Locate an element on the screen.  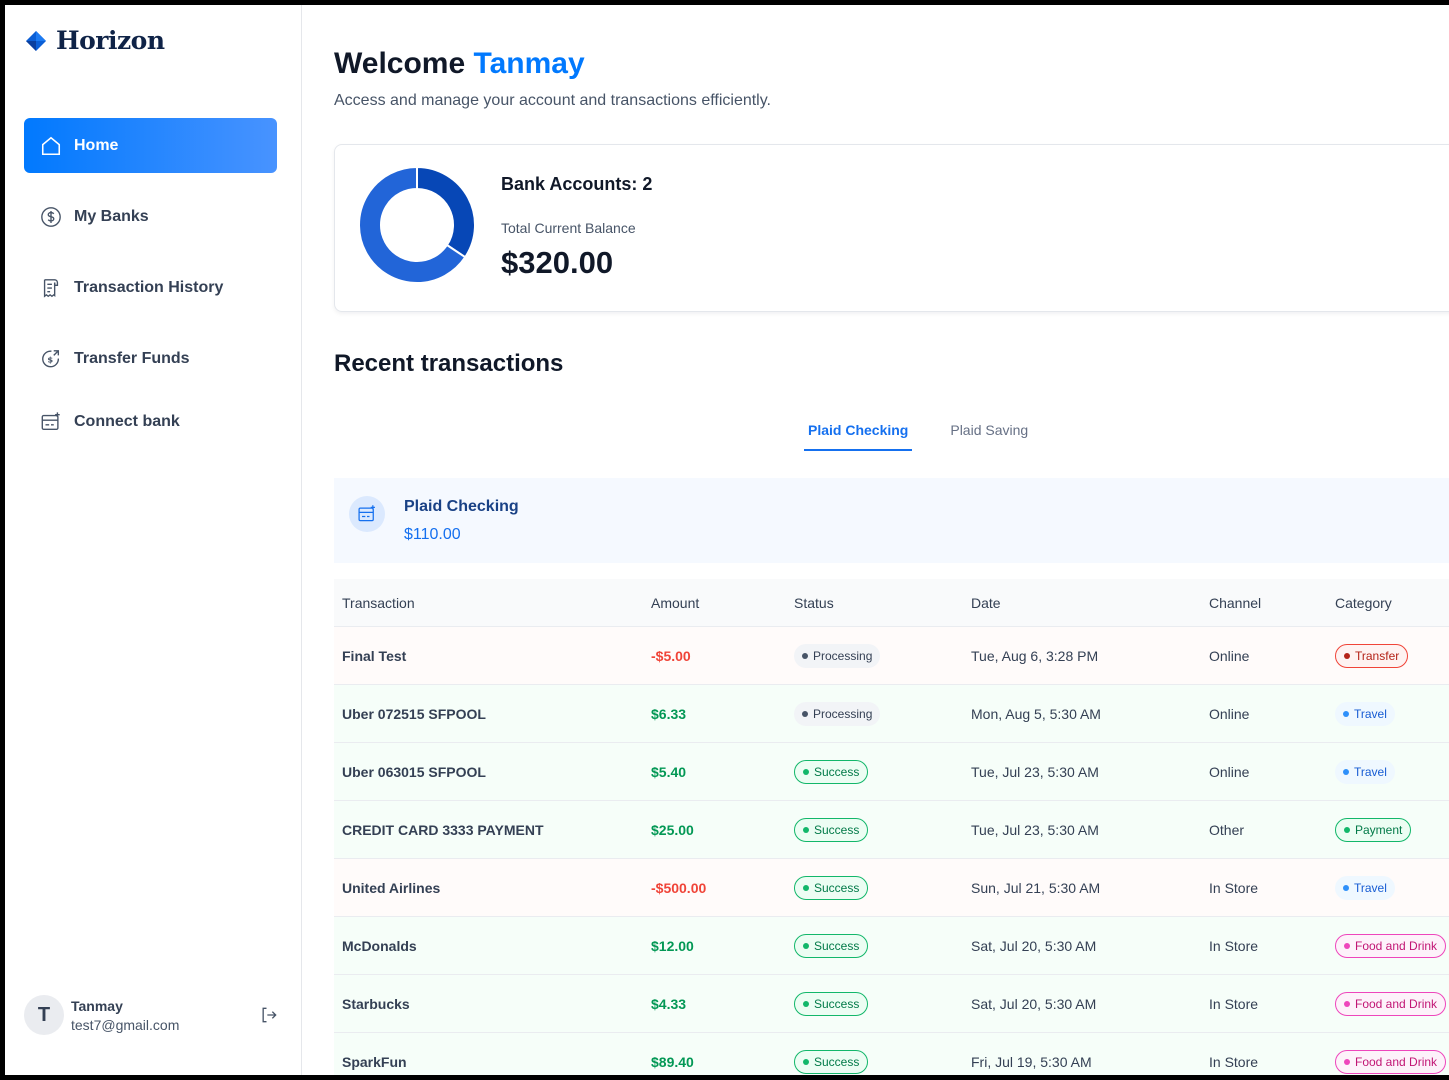
recent-transactions-title: Recent transactions is located at coordinates (449, 363).